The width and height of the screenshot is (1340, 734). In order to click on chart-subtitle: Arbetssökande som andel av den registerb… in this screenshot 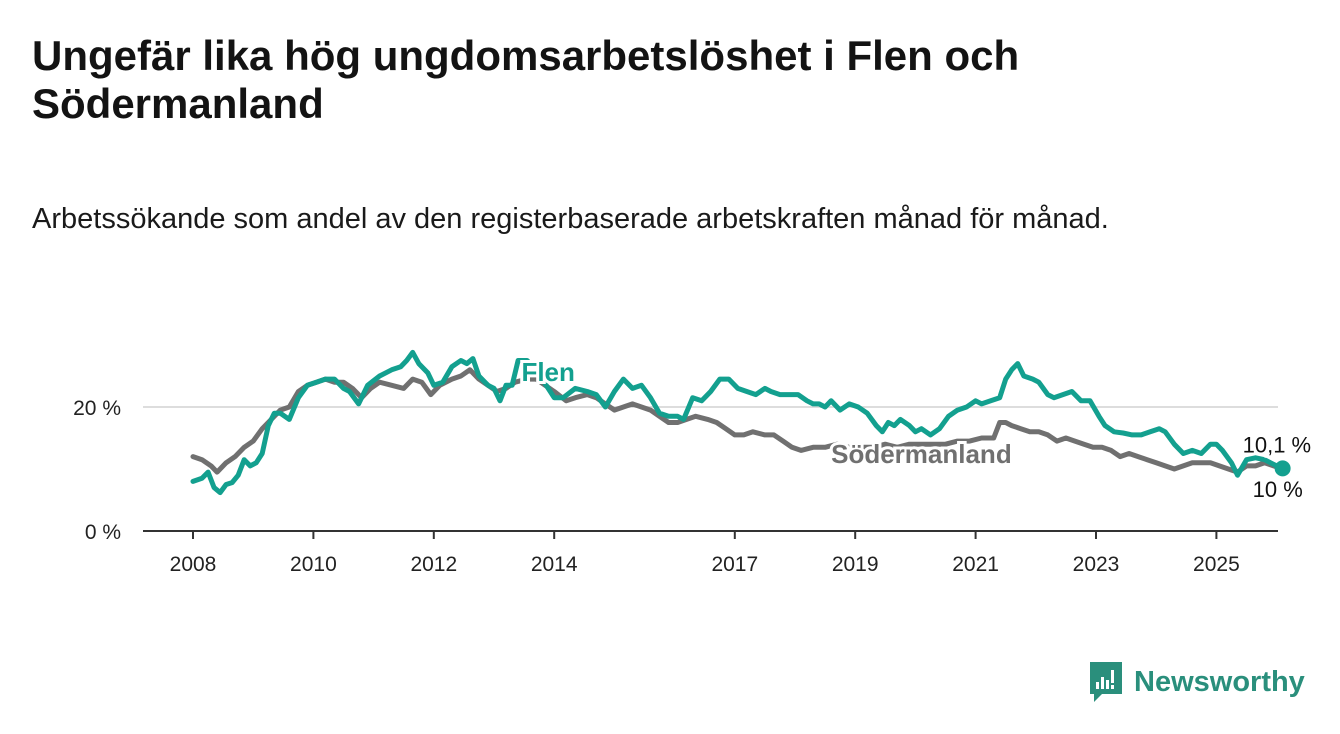, I will do `click(570, 219)`.